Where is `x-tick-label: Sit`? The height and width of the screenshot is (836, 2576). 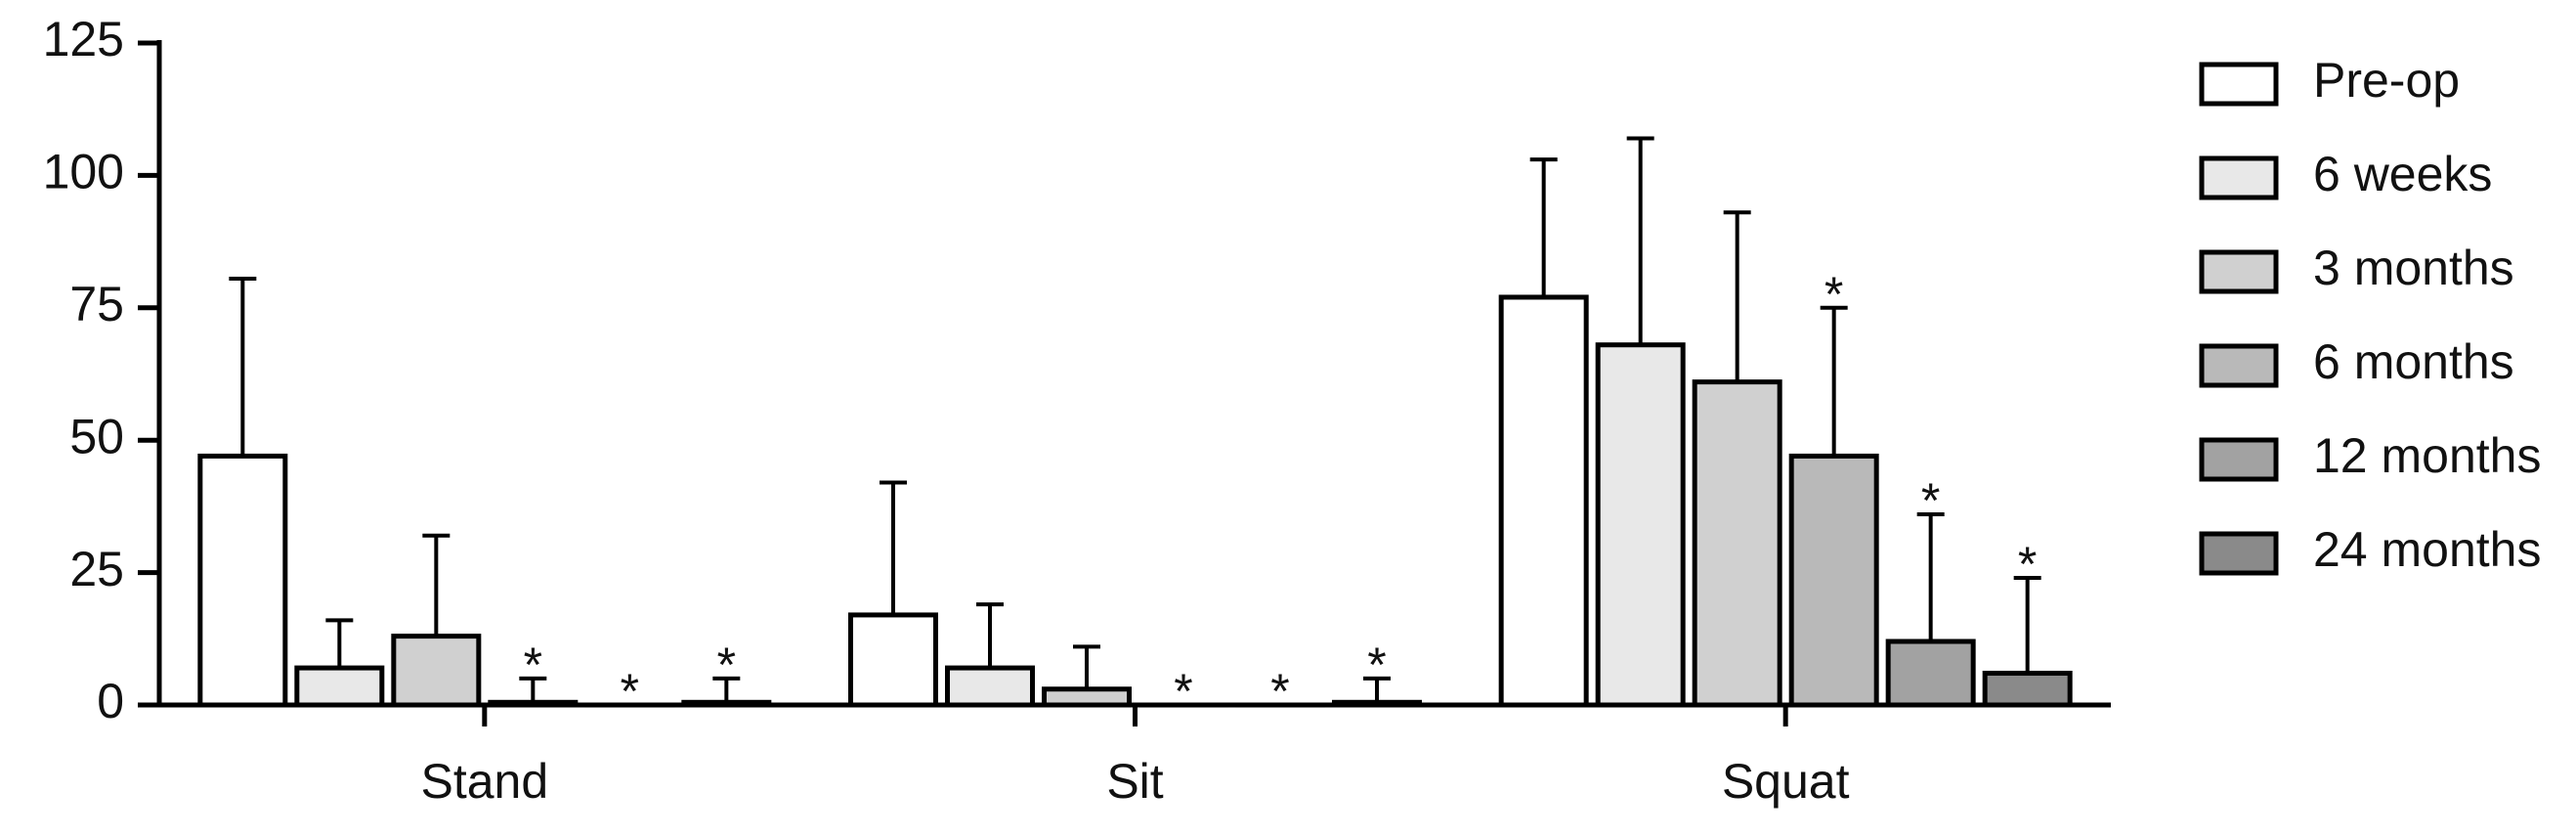 x-tick-label: Sit is located at coordinates (1135, 781).